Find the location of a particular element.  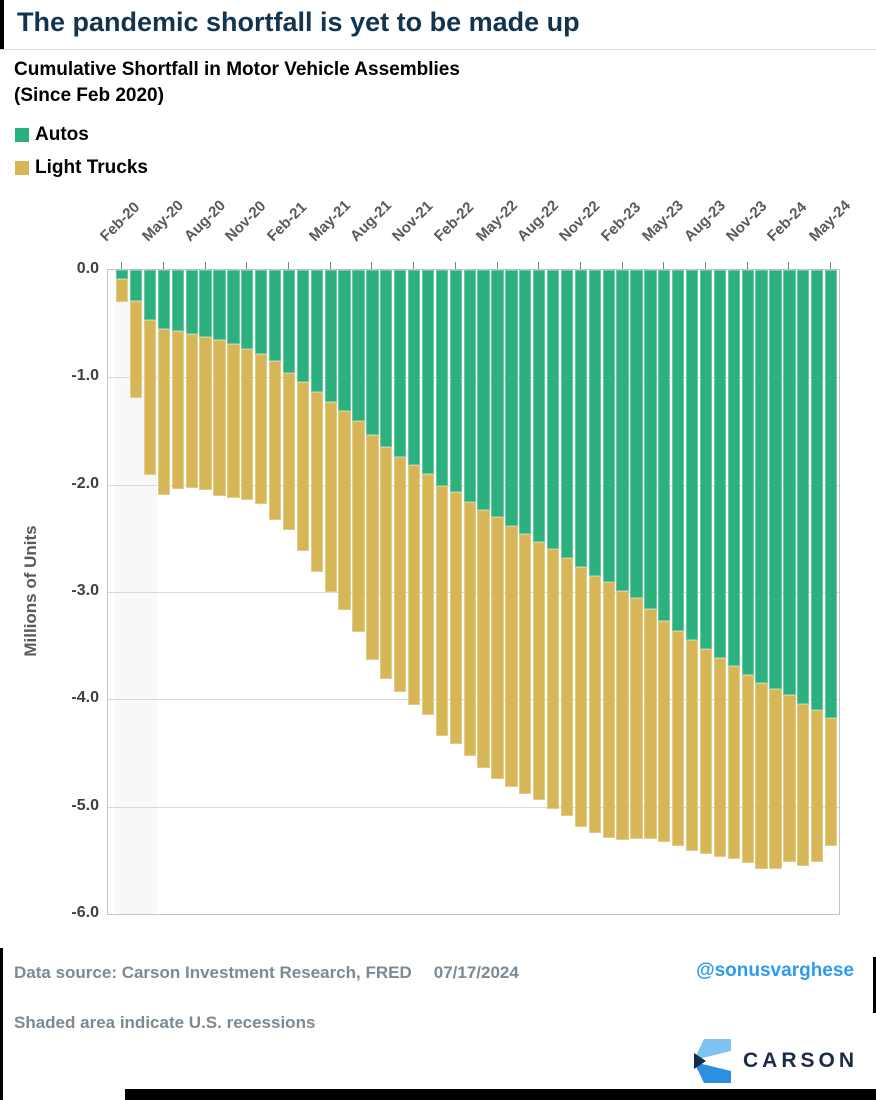

legend-item-light-trucks: Light Trucks is located at coordinates (81, 167).